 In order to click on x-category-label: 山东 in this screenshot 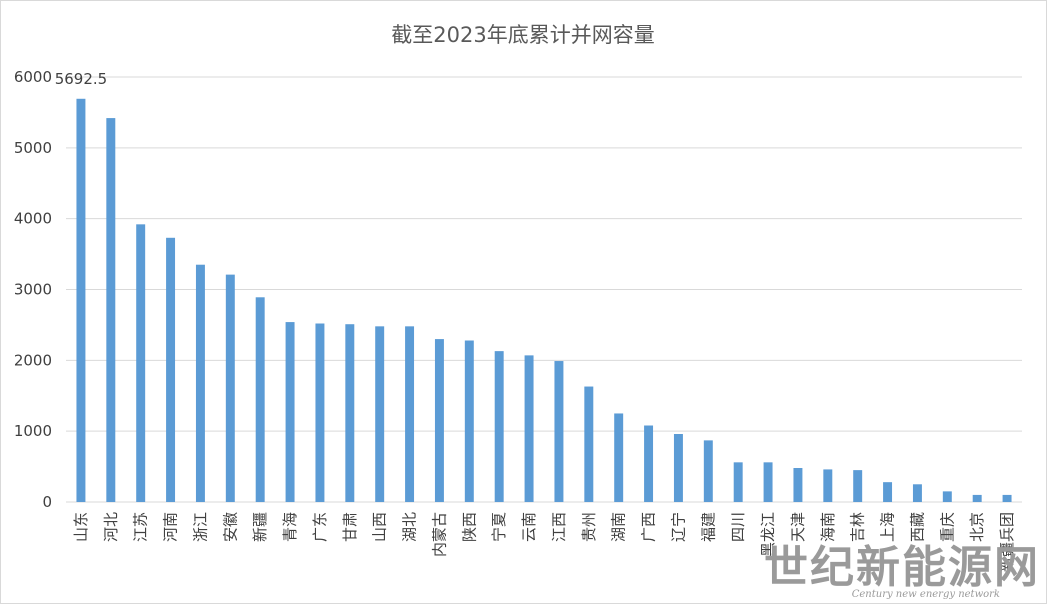, I will do `click(81, 527)`.